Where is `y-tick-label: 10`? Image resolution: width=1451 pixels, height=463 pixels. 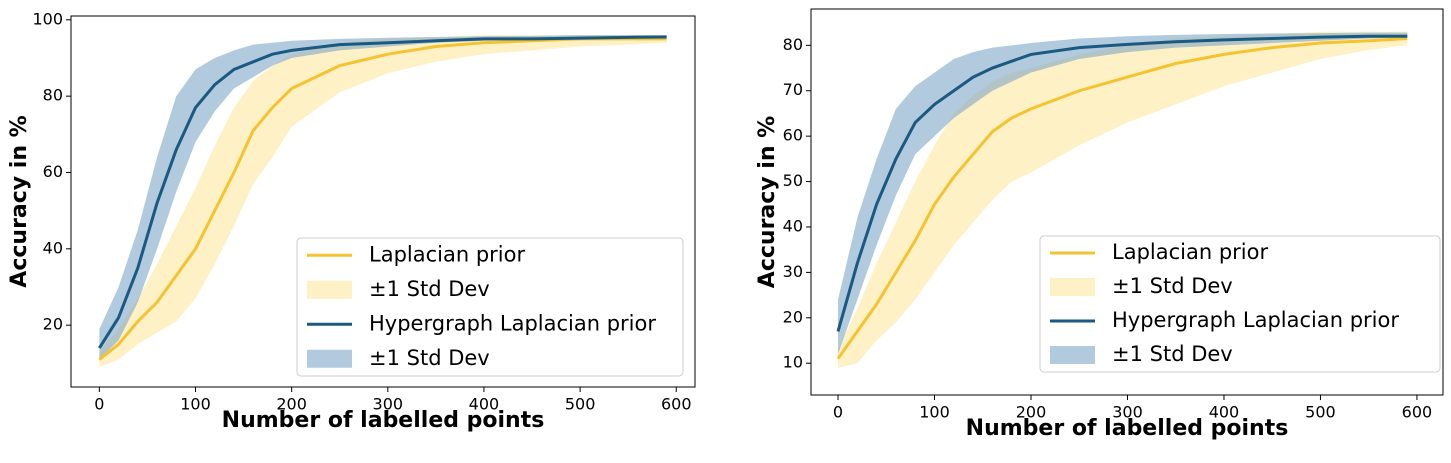
y-tick-label: 10 is located at coordinates (793, 362).